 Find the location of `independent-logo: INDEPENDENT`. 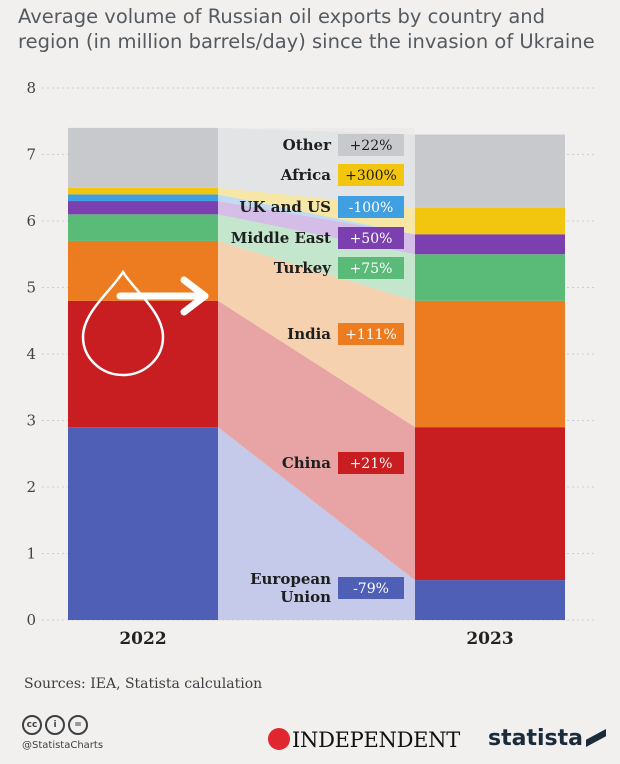

independent-logo: INDEPENDENT is located at coordinates (364, 740).